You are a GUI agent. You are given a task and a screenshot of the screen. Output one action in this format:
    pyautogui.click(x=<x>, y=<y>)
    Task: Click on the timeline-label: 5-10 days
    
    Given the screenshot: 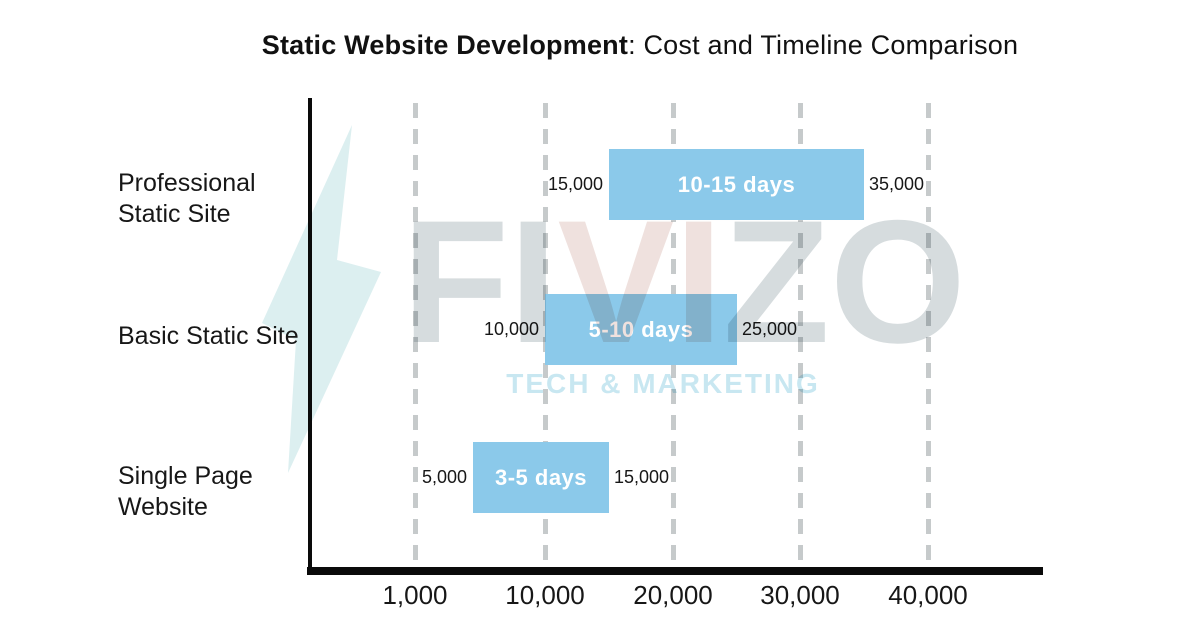 What is the action you would take?
    pyautogui.click(x=641, y=329)
    